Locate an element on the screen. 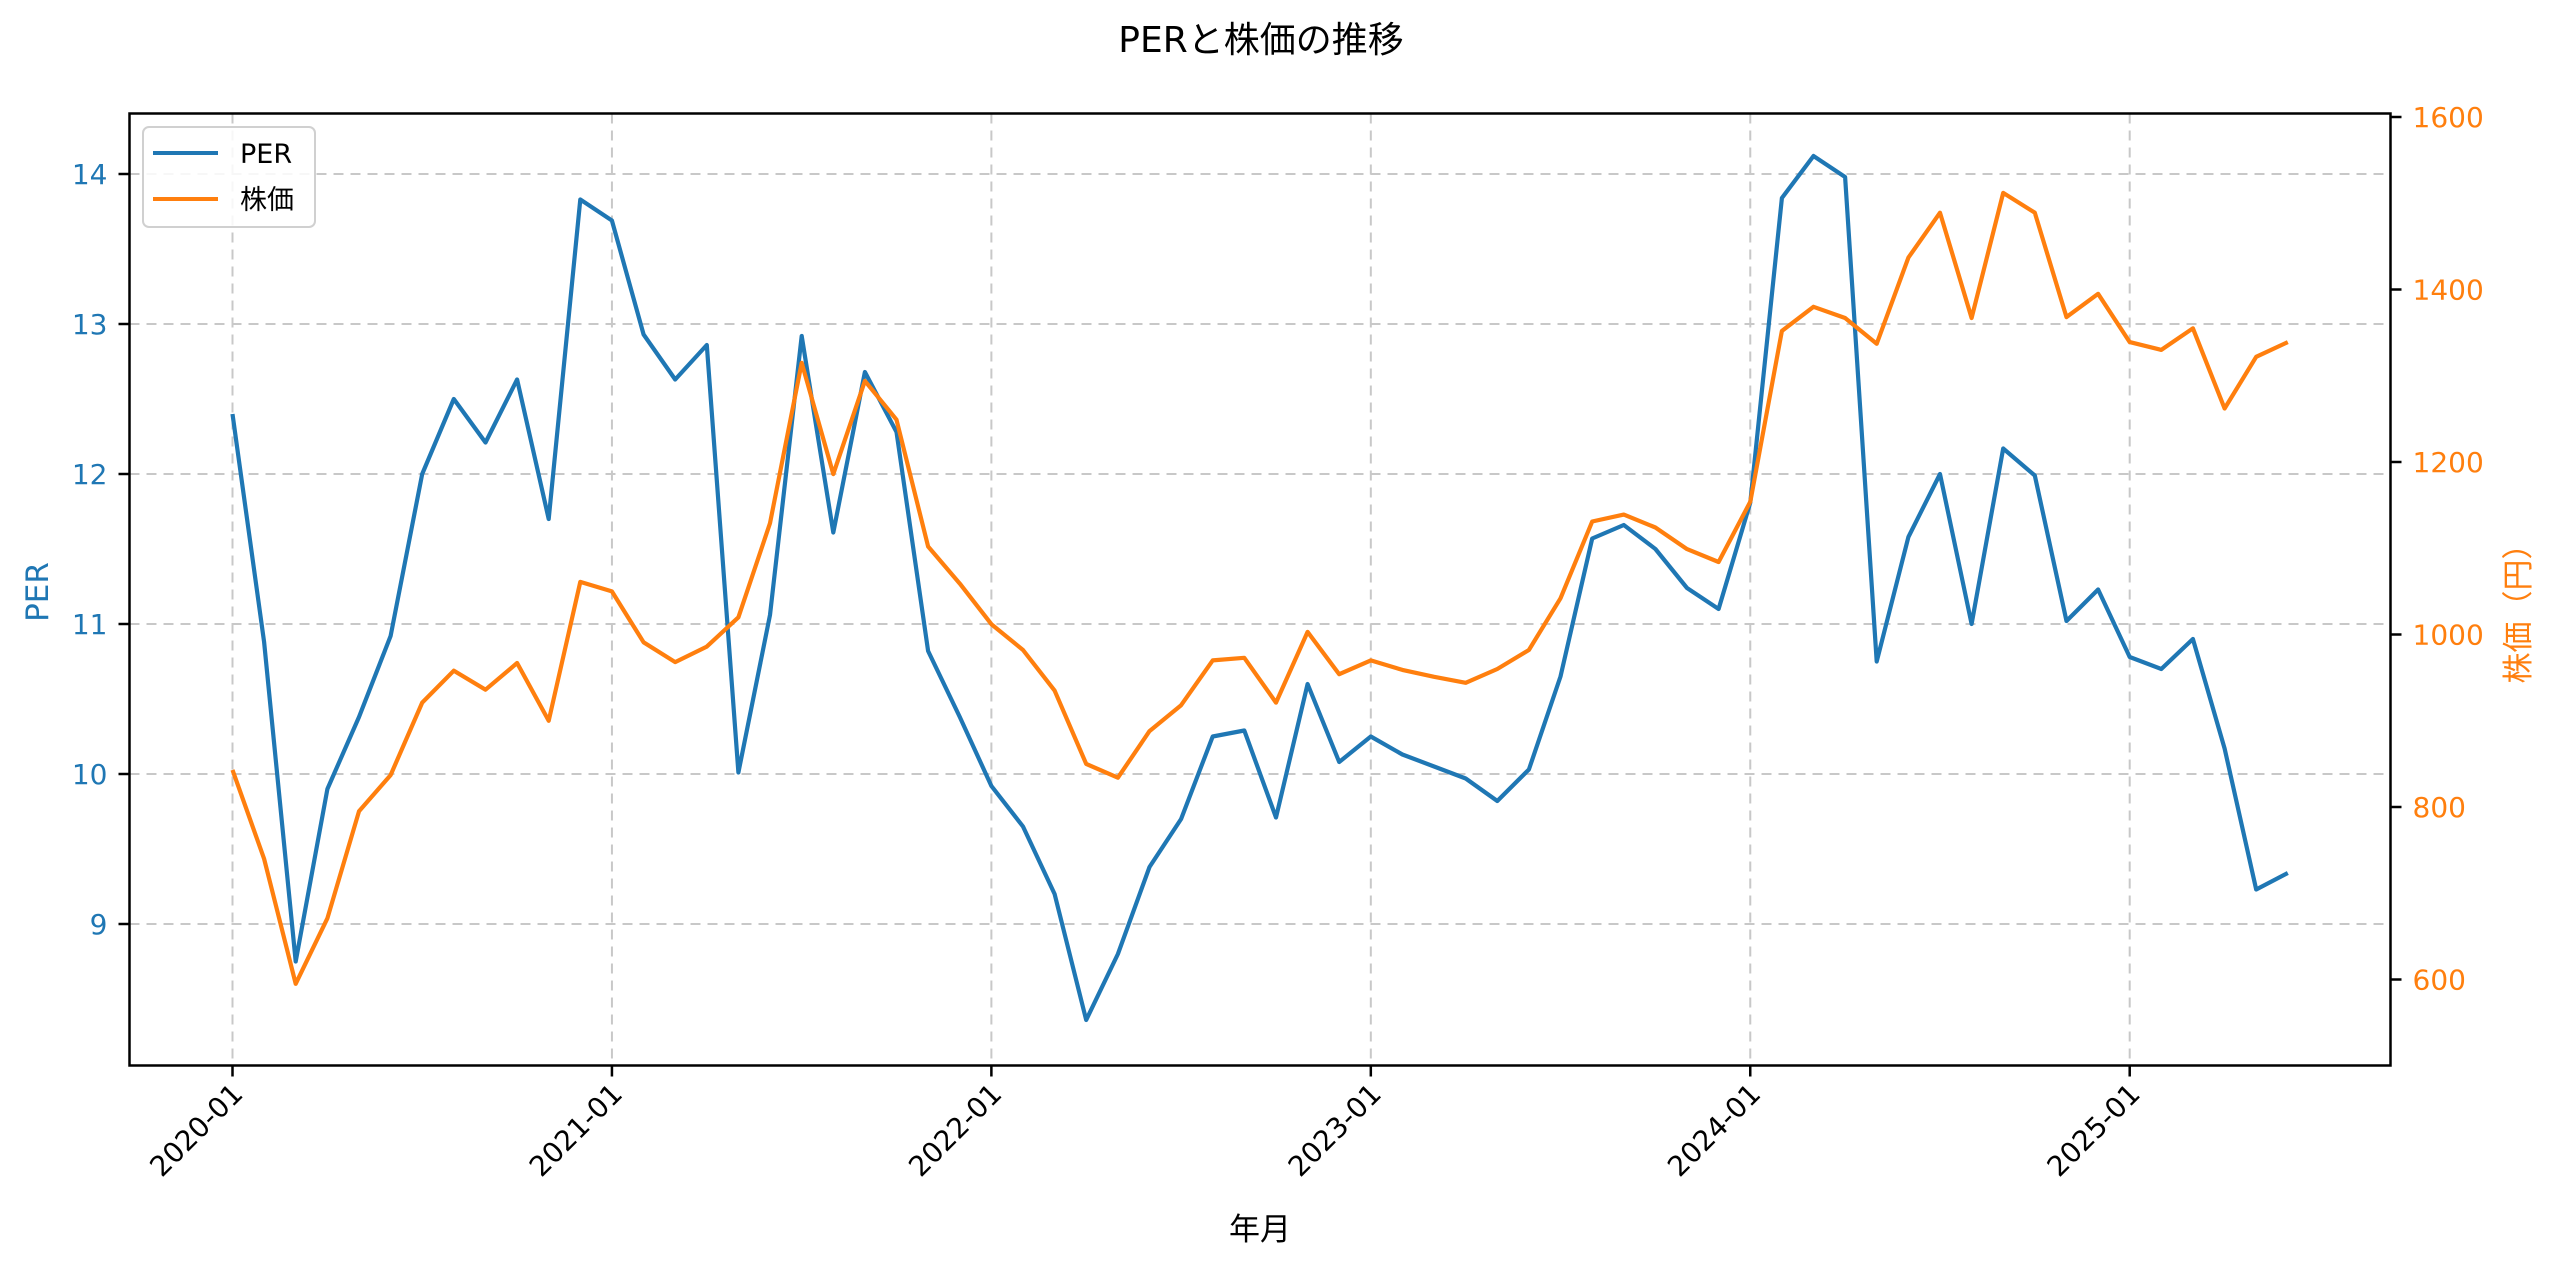  tick-label-right: 1400 is located at coordinates (2448, 290).